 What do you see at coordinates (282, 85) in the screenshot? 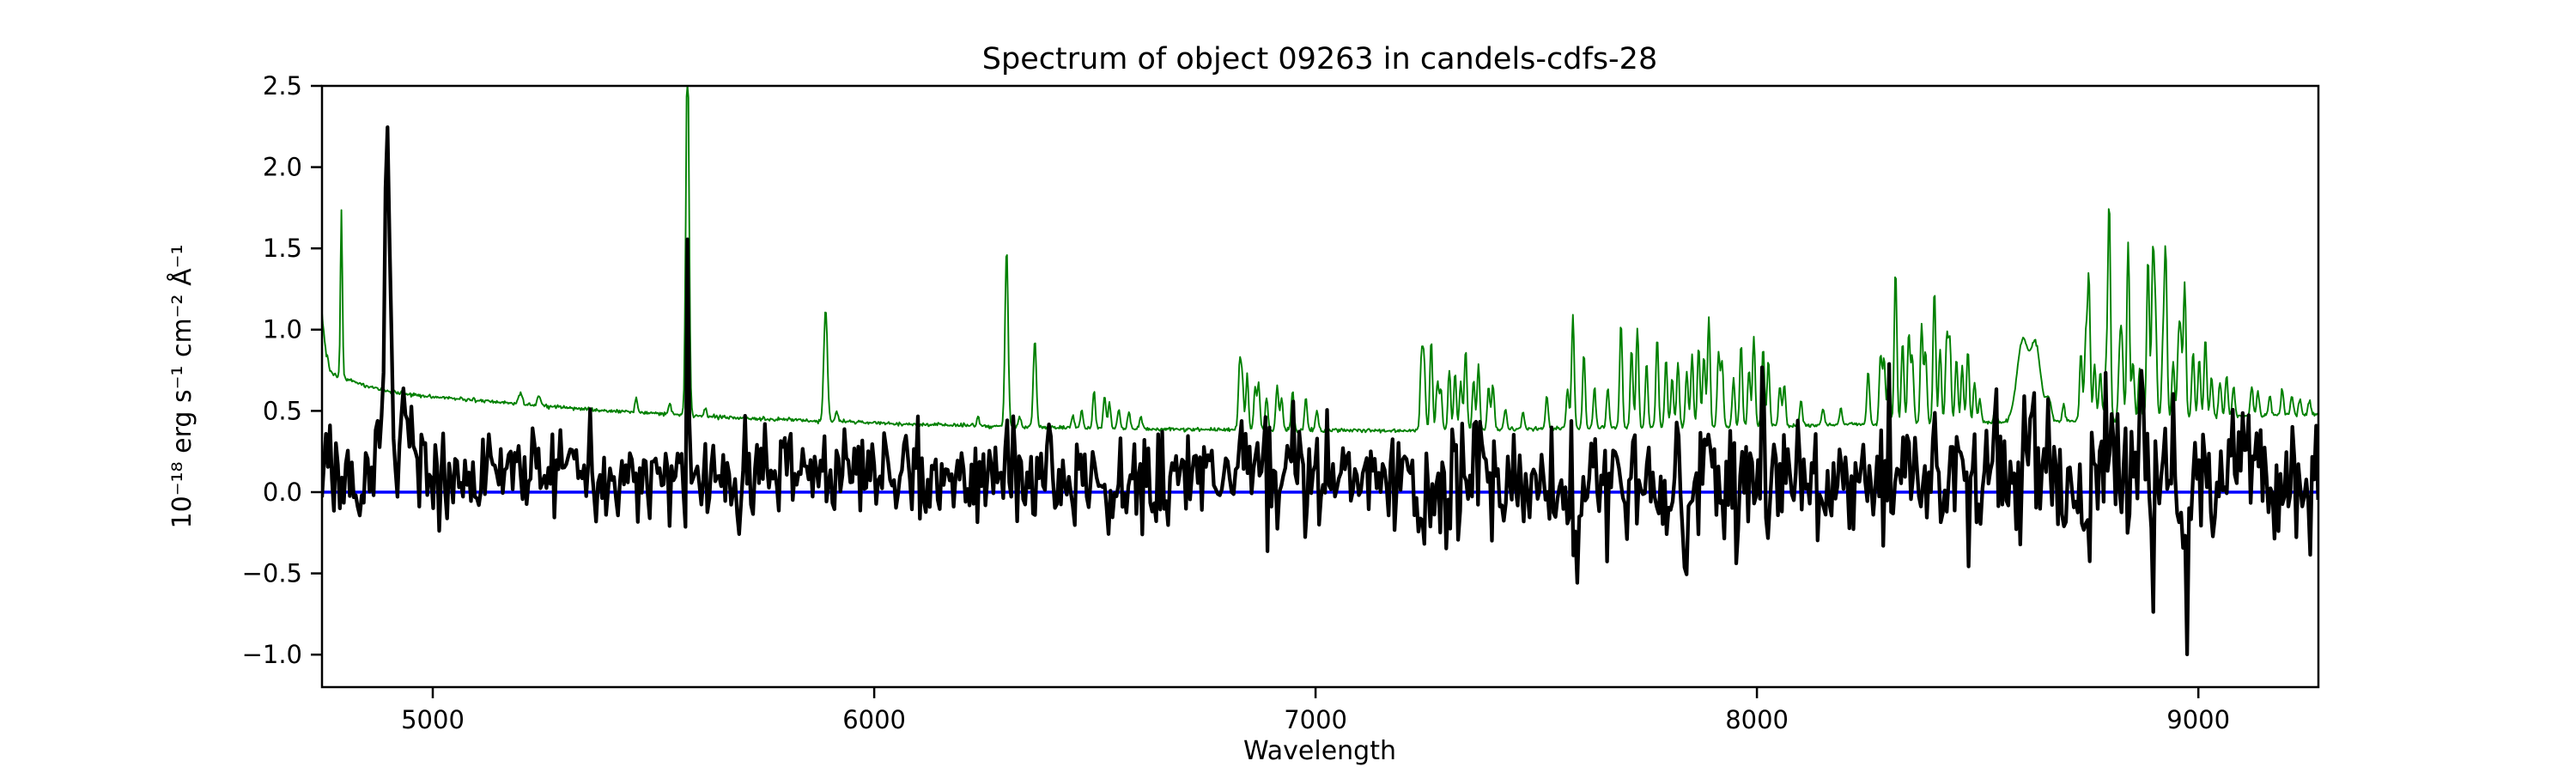
I see `y-tick-label: 2.5` at bounding box center [282, 85].